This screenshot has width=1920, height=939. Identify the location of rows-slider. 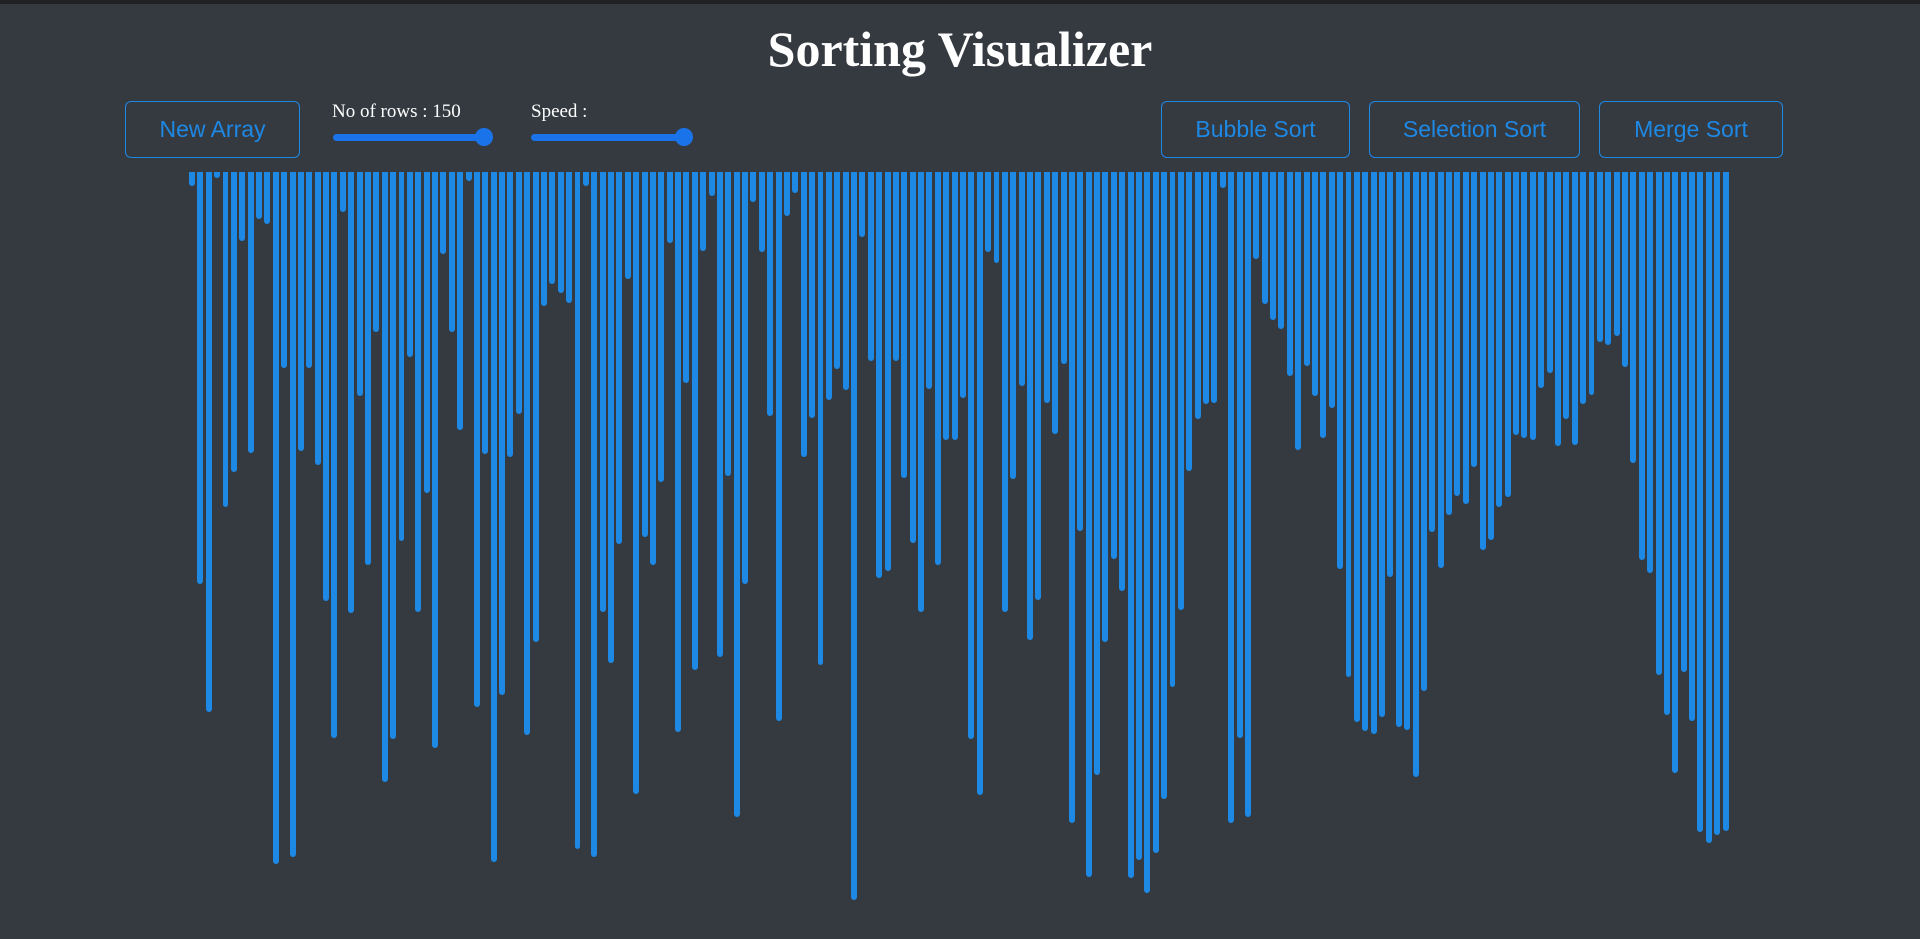
(413, 137).